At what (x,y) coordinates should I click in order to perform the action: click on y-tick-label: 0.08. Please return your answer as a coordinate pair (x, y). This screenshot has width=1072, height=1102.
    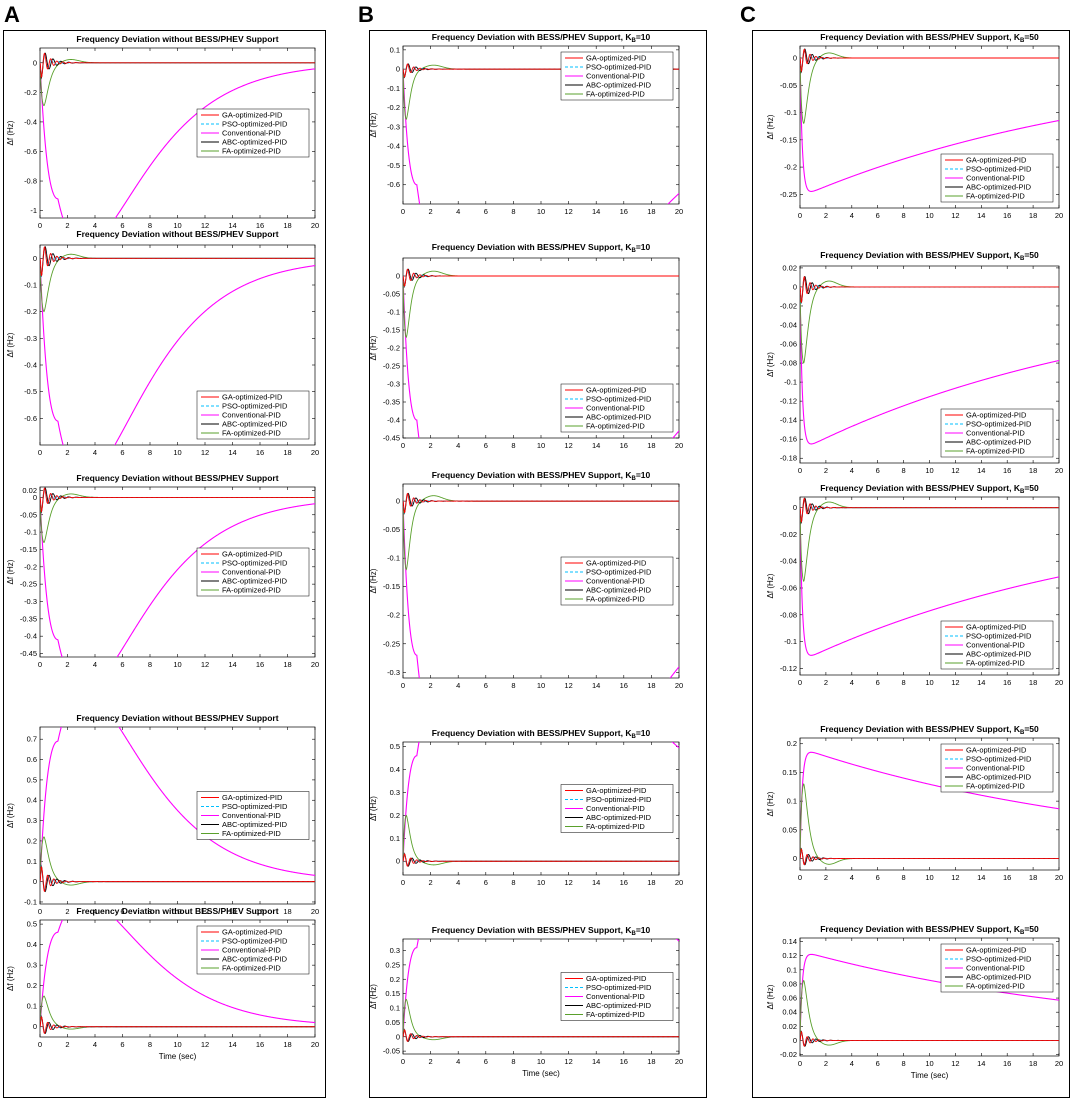
    Looking at the image, I should click on (789, 983).